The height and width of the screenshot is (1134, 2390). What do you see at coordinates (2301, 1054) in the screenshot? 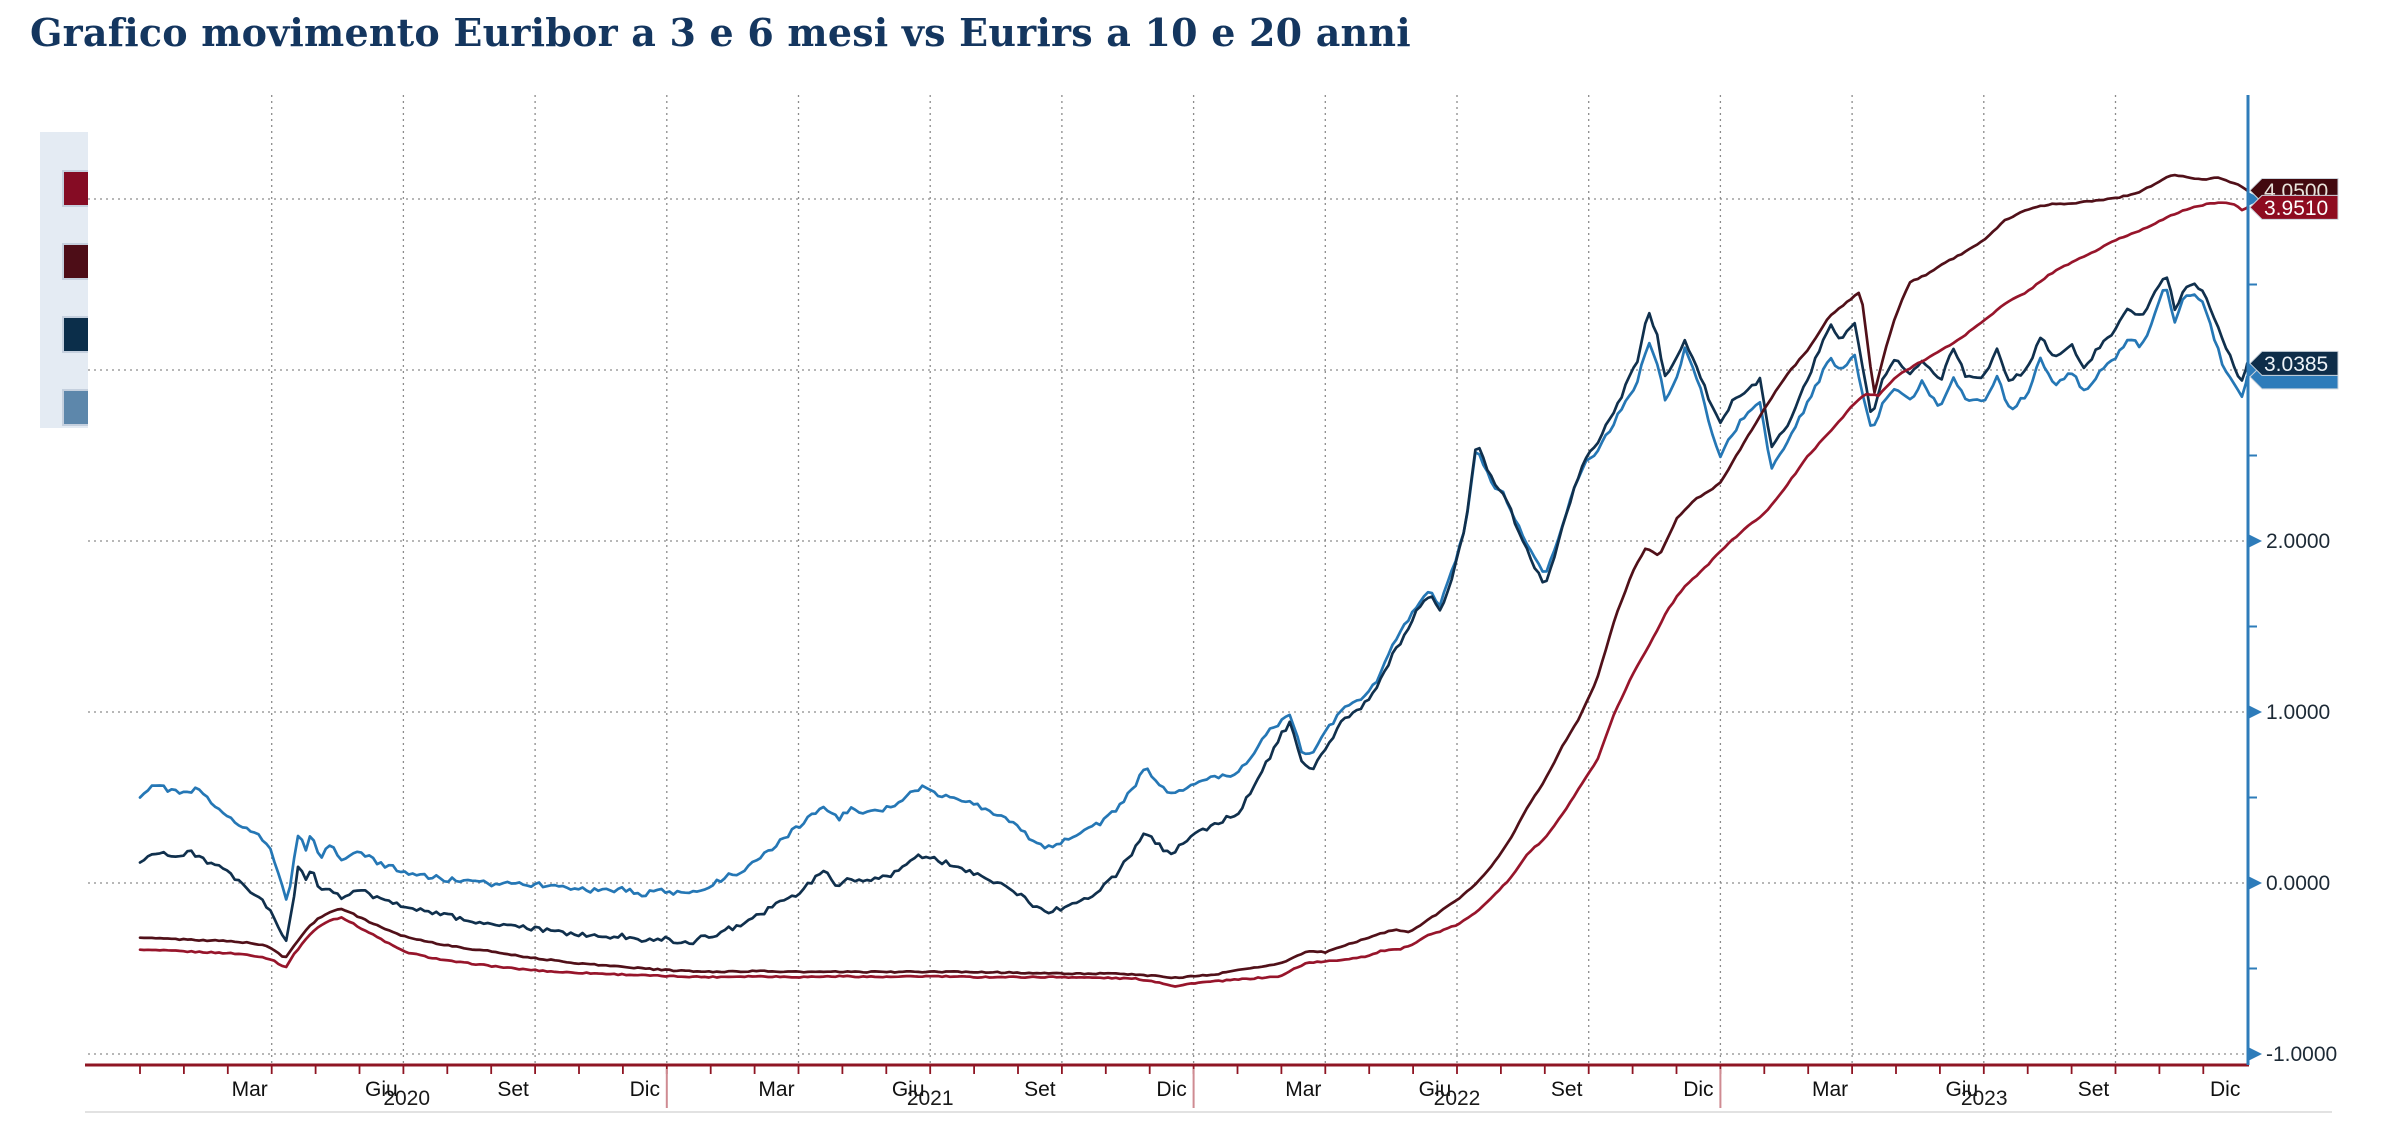
I see `y-axis-tick-label: -1.0000` at bounding box center [2301, 1054].